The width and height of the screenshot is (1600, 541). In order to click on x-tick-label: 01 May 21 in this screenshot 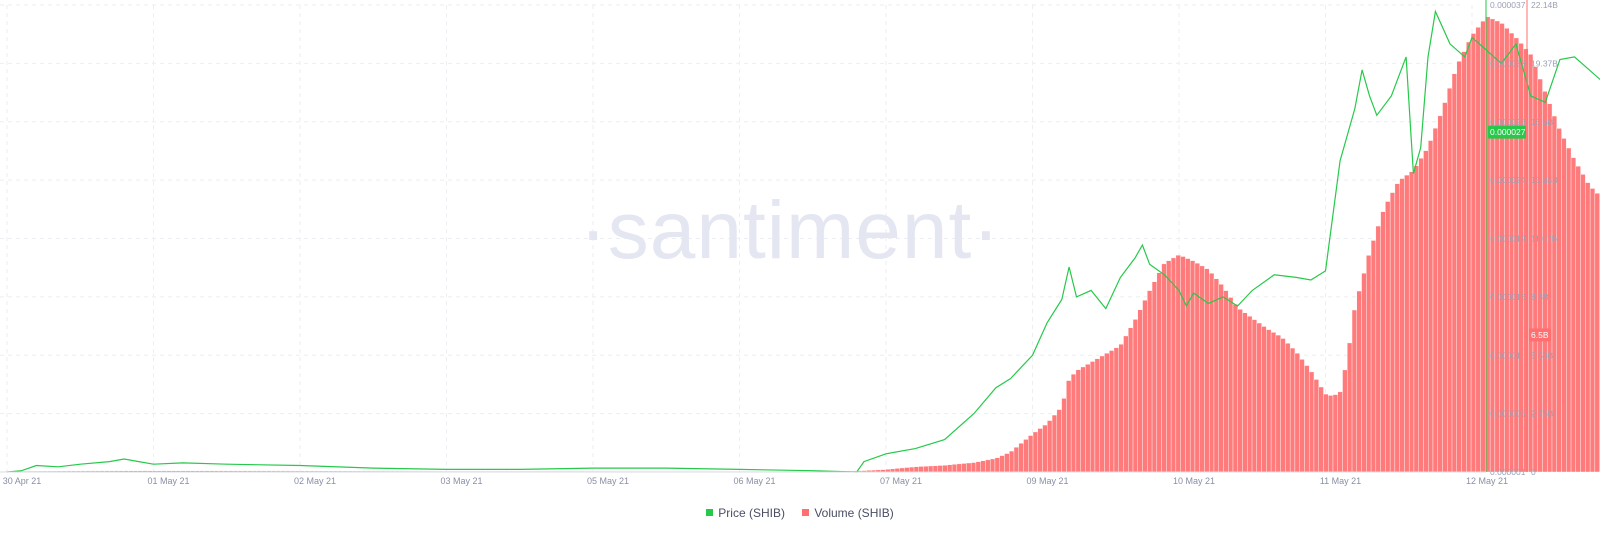, I will do `click(168, 481)`.